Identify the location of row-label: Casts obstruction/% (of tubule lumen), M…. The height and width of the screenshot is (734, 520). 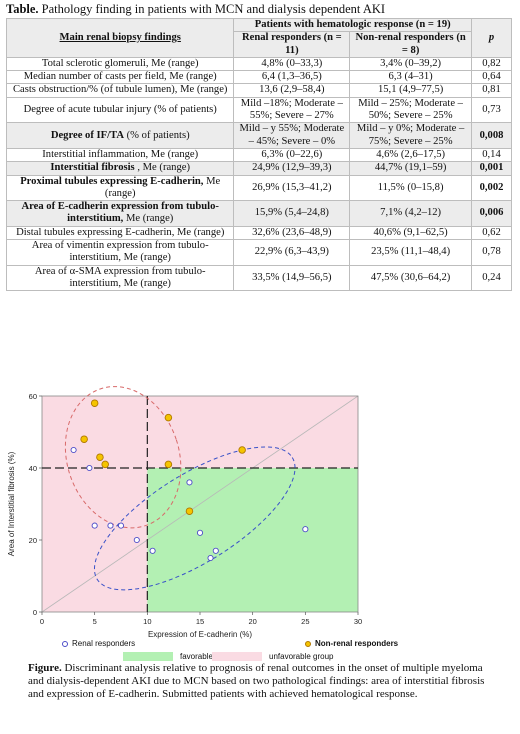
(120, 90).